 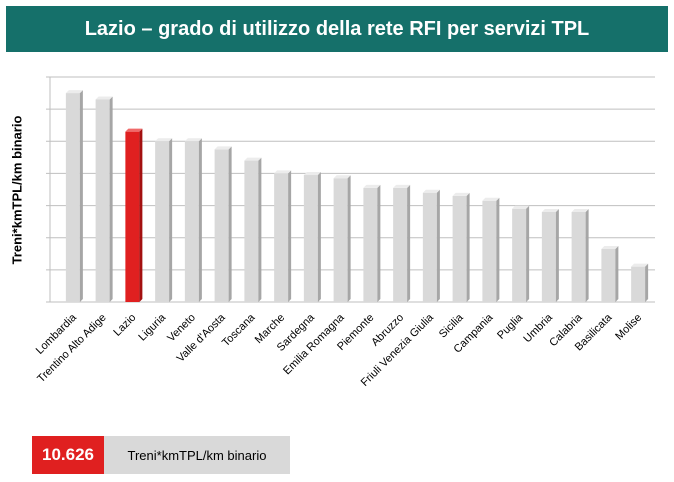 I want to click on bar-trentino-alto-adige, so click(x=104, y=199).